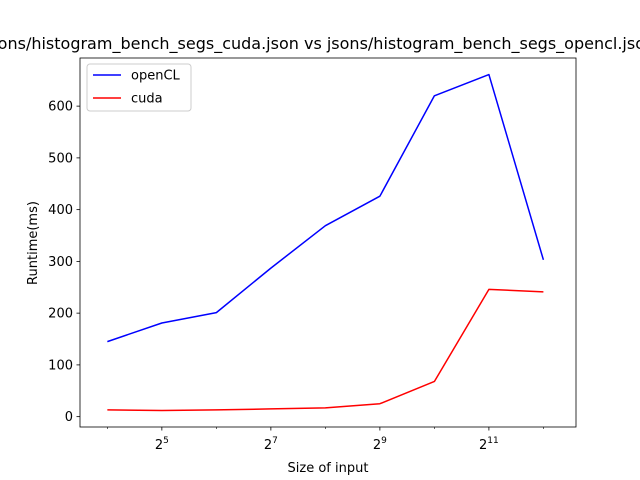 This screenshot has width=640, height=480. I want to click on x-tick-label: 27, so click(271, 444).